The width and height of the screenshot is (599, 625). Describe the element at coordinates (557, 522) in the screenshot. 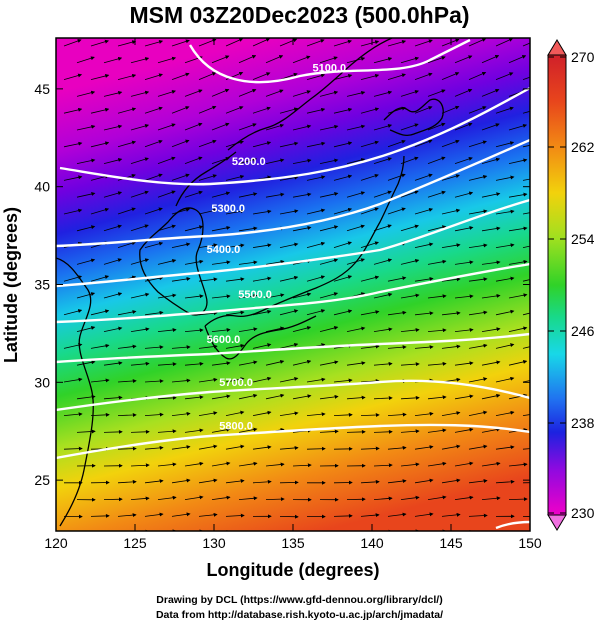

I see `colorbar-min-triangle` at that location.